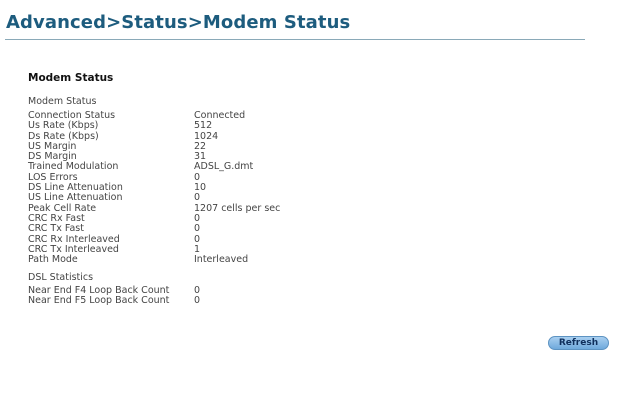  Describe the element at coordinates (75, 188) in the screenshot. I see `row-label: DS Line Attenuation` at that location.